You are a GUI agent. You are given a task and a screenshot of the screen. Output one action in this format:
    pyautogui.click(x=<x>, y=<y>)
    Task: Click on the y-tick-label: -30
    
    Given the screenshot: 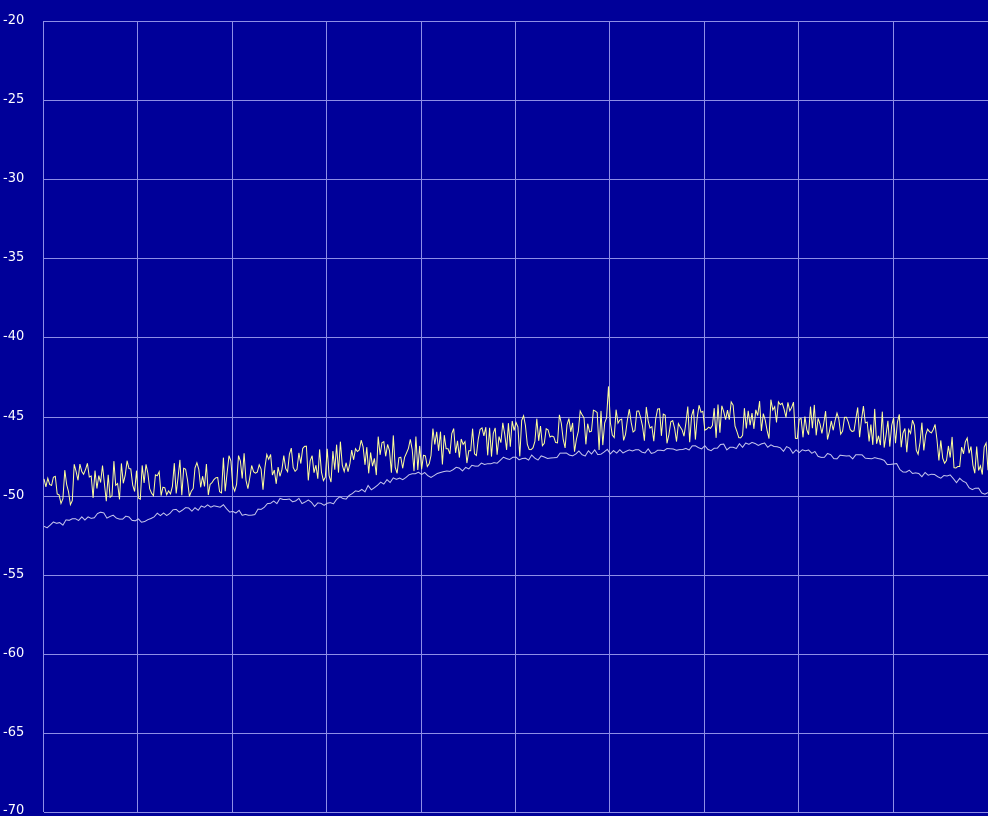 What is the action you would take?
    pyautogui.click(x=13, y=178)
    